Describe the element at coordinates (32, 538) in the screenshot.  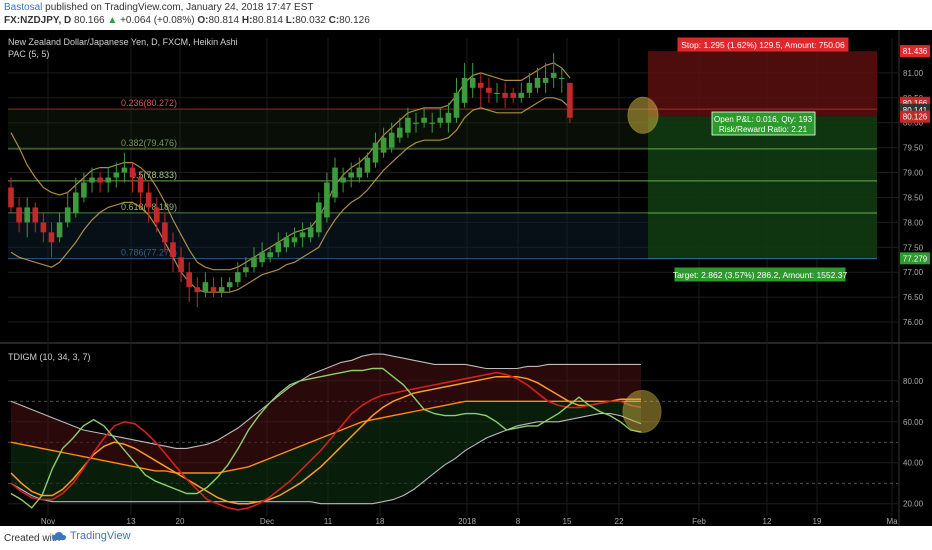
I see `created-with-text: Created with` at that location.